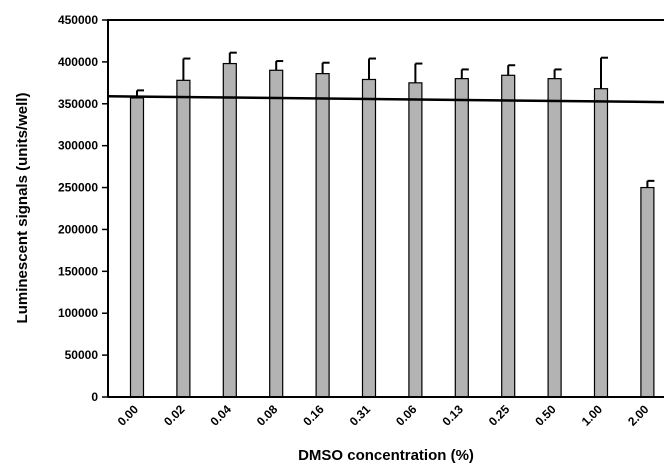 The height and width of the screenshot is (466, 664). What do you see at coordinates (386, 455) in the screenshot?
I see `x-axis-title: DMSO concentration (%)` at bounding box center [386, 455].